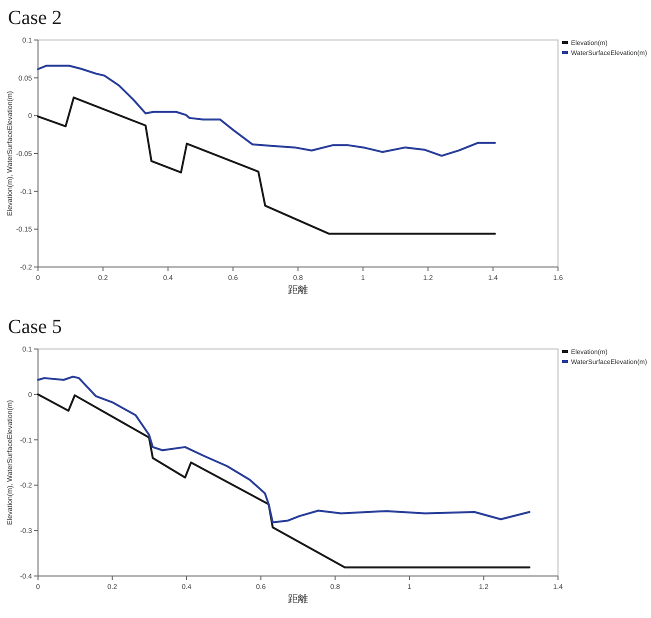 This screenshot has height=618, width=651. I want to click on title: Case 2, so click(35, 18).